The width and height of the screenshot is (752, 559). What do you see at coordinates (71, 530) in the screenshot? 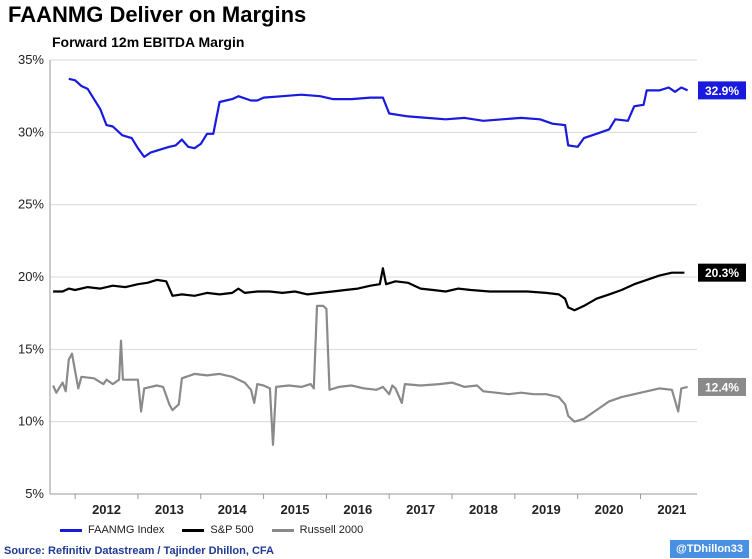
I see `legend-swatch-faanmg` at bounding box center [71, 530].